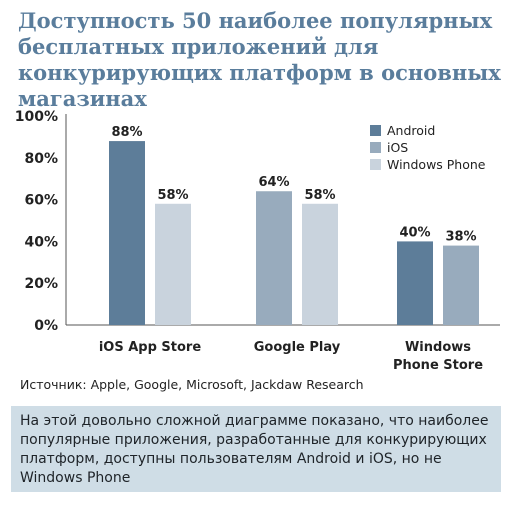 Image resolution: width=530 pixels, height=510 pixels. What do you see at coordinates (41, 201) in the screenshot?
I see `y-tick-label: 60%` at bounding box center [41, 201].